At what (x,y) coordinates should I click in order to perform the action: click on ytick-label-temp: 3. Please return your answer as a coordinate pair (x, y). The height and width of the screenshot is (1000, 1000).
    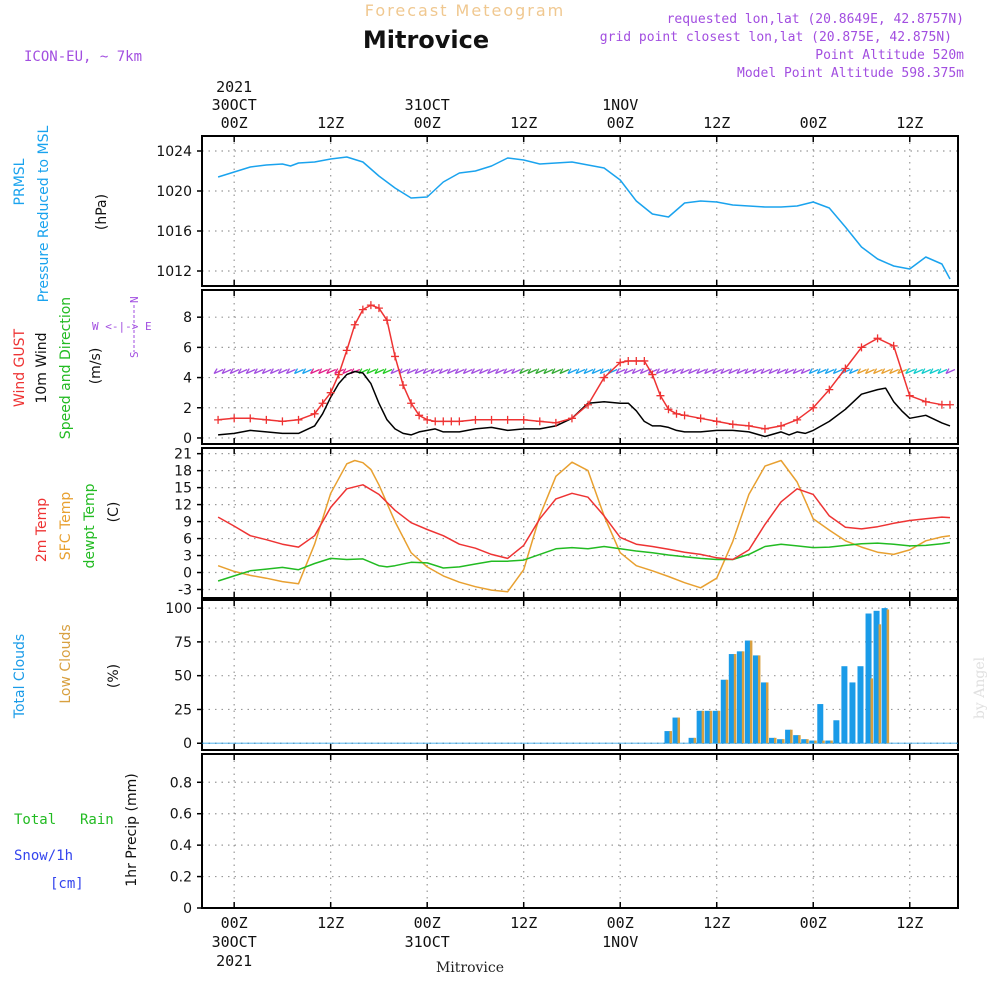
    Looking at the image, I should click on (187, 557).